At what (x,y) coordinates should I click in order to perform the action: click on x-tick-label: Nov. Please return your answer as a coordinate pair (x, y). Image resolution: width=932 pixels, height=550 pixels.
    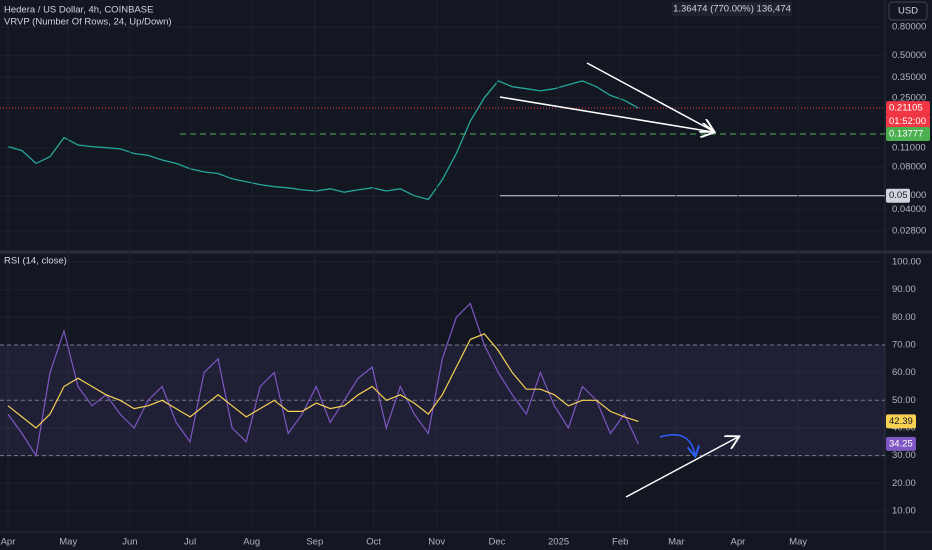
    Looking at the image, I should click on (436, 542).